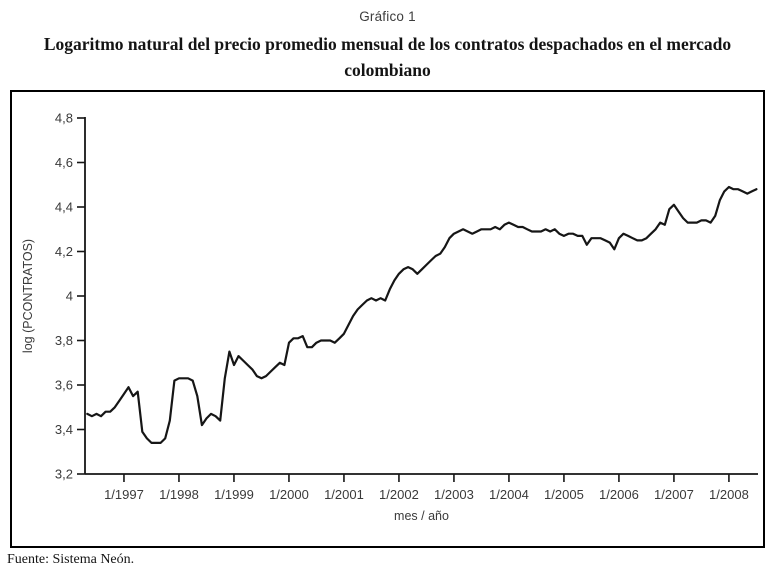 This screenshot has height=579, width=775. What do you see at coordinates (289, 494) in the screenshot?
I see `x-tick-label: 1/2000` at bounding box center [289, 494].